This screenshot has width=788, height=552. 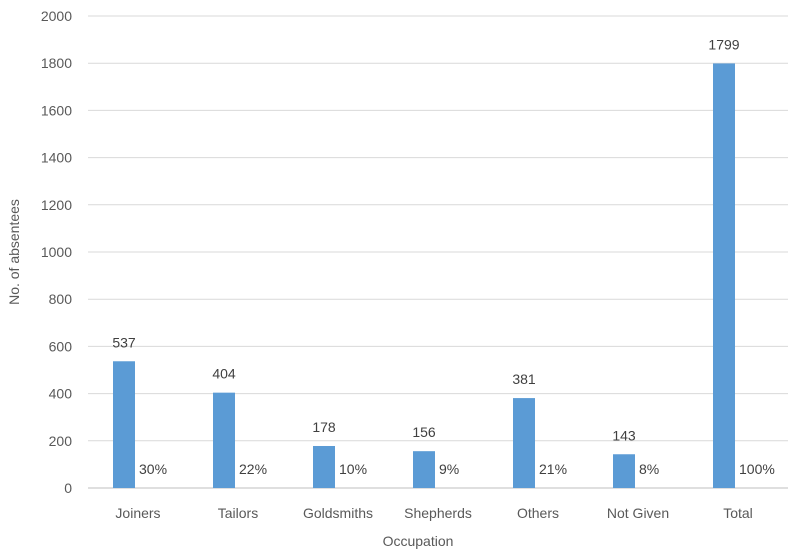 I want to click on bar-tailors, so click(x=224, y=440).